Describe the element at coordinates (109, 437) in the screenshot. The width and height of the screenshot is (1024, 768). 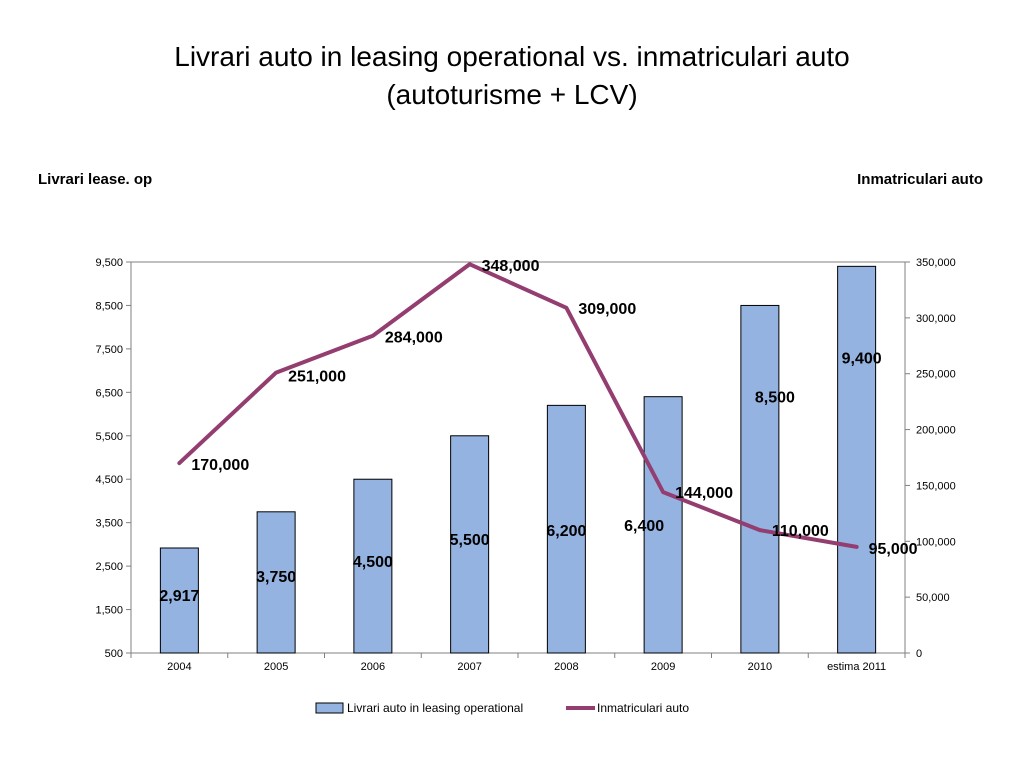
I see `left-axis-tick-label: 5,500` at that location.